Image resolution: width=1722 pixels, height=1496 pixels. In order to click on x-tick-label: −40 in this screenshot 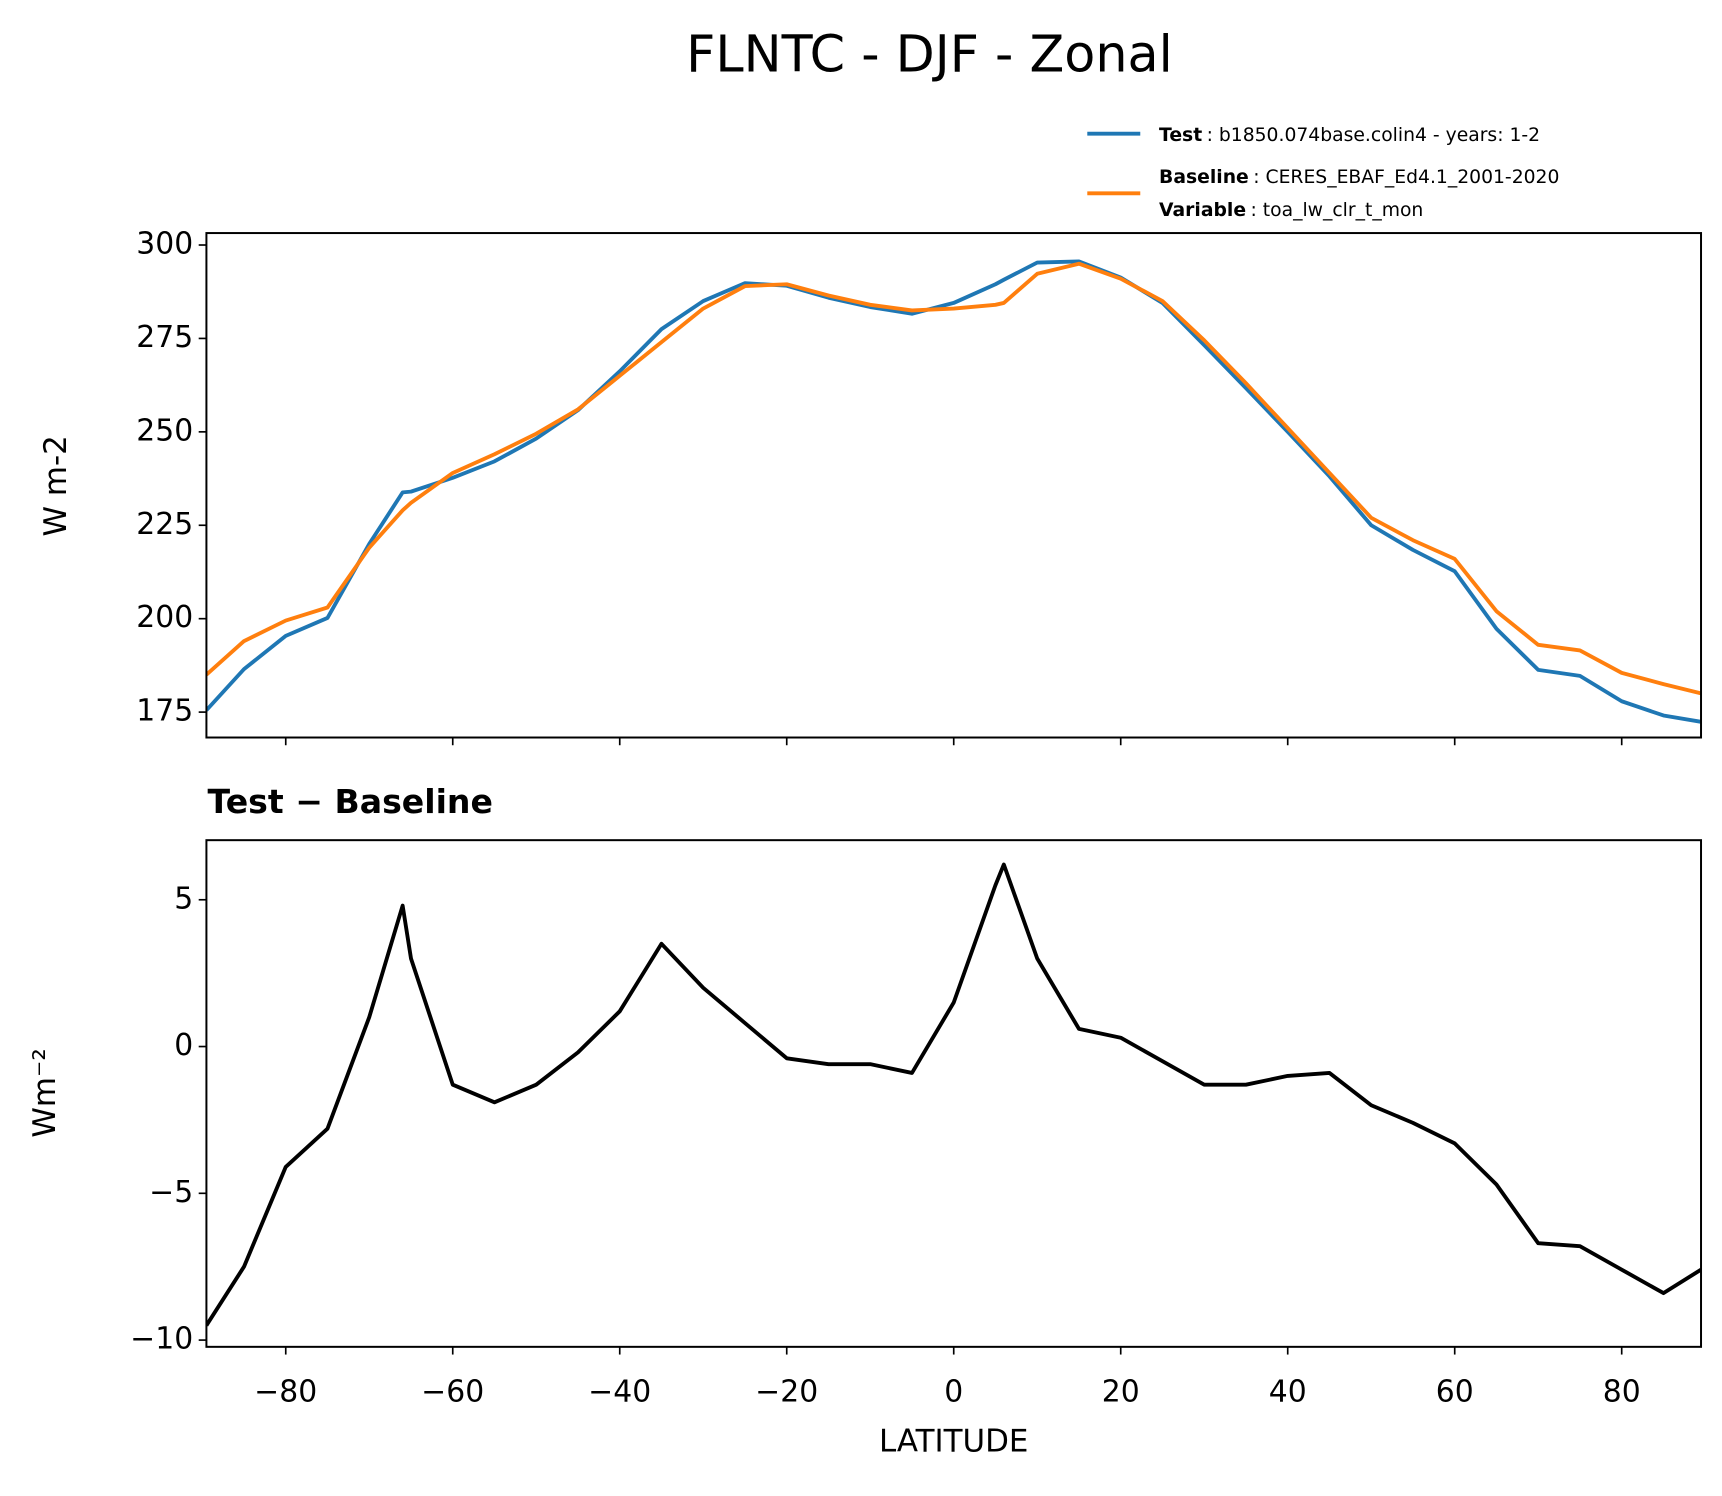, I will do `click(619, 1392)`.